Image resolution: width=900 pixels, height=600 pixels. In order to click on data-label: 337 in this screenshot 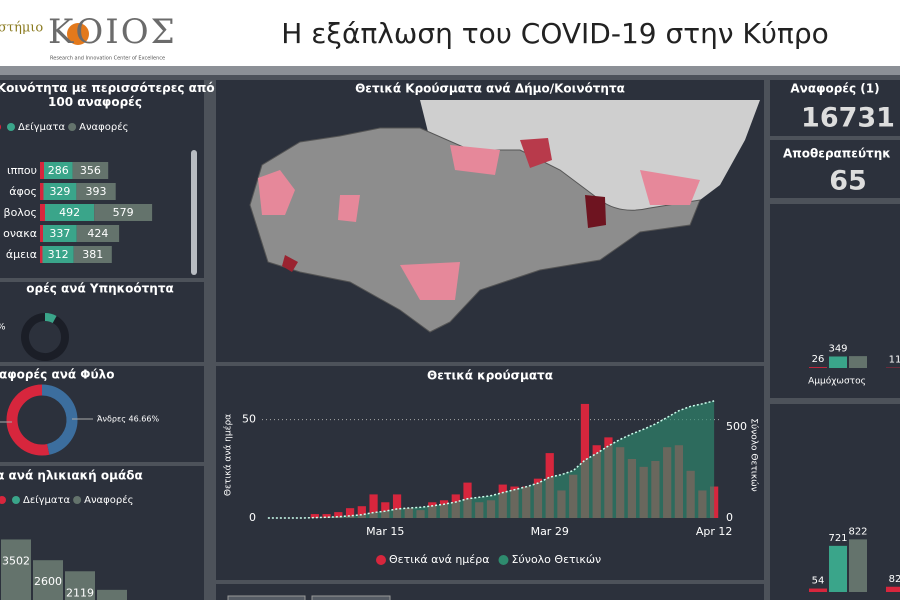, I will do `click(59, 233)`.